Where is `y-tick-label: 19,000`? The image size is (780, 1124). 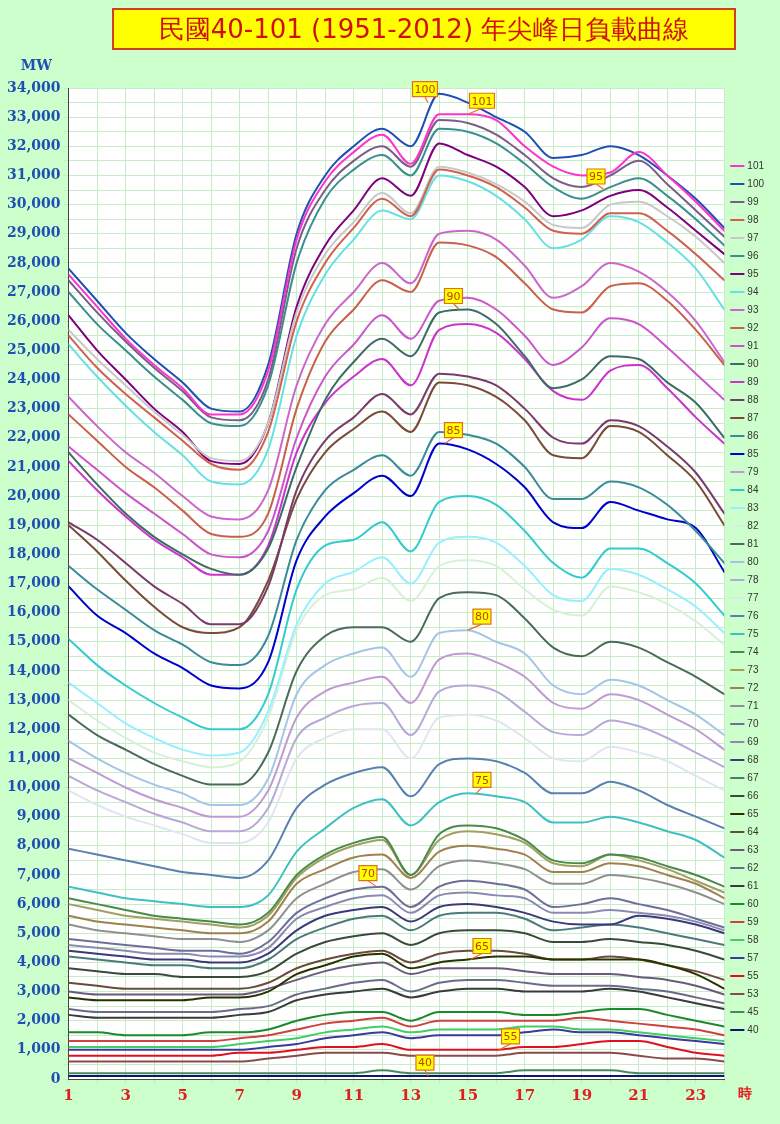 y-tick-label: 19,000 is located at coordinates (33, 523).